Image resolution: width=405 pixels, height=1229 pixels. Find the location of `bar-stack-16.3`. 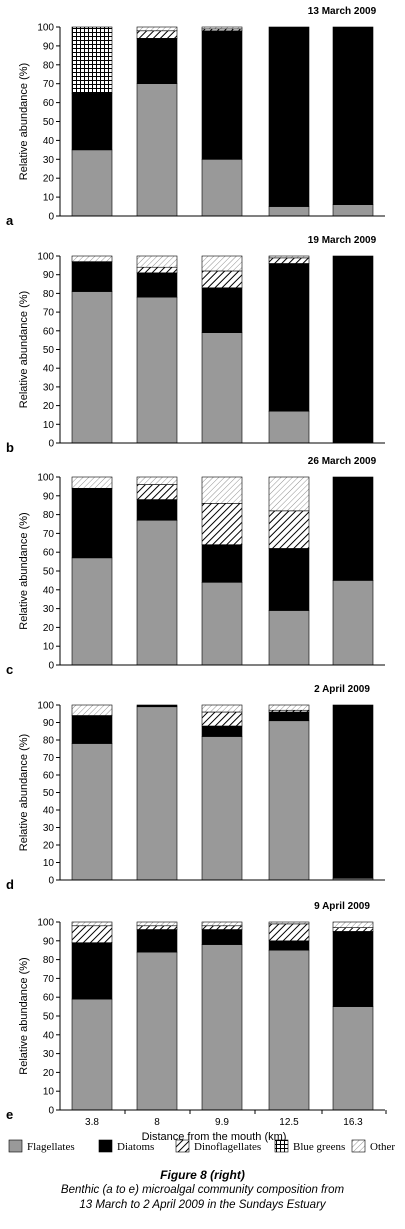

bar-stack-16.3 is located at coordinates (353, 571).